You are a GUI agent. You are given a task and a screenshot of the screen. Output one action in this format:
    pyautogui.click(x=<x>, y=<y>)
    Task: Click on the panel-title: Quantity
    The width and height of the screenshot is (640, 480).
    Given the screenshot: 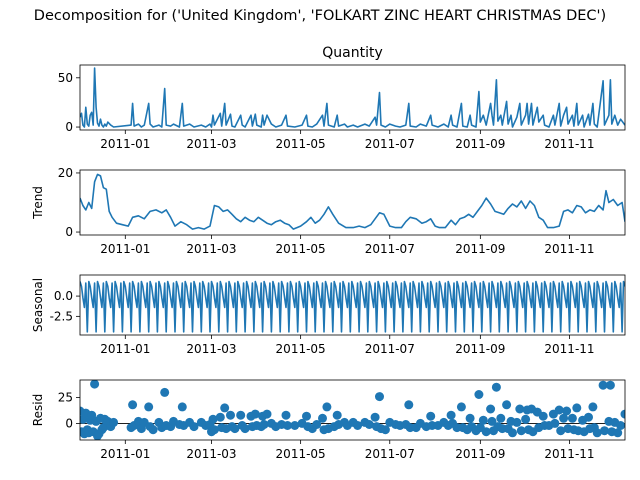 What is the action you would take?
    pyautogui.click(x=352, y=53)
    